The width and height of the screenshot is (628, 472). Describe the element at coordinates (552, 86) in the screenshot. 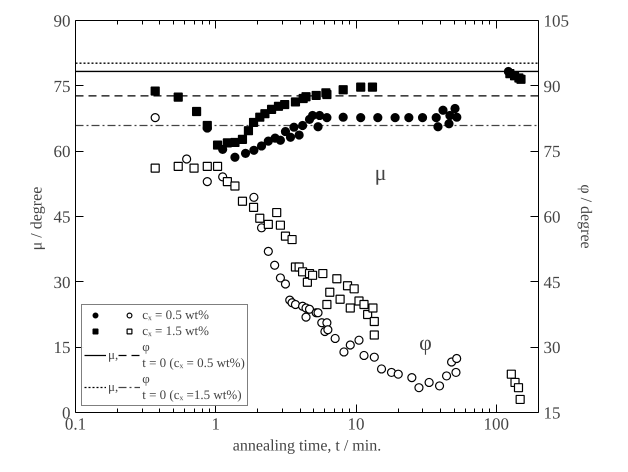

I see `y2-tick-label: 90` at that location.